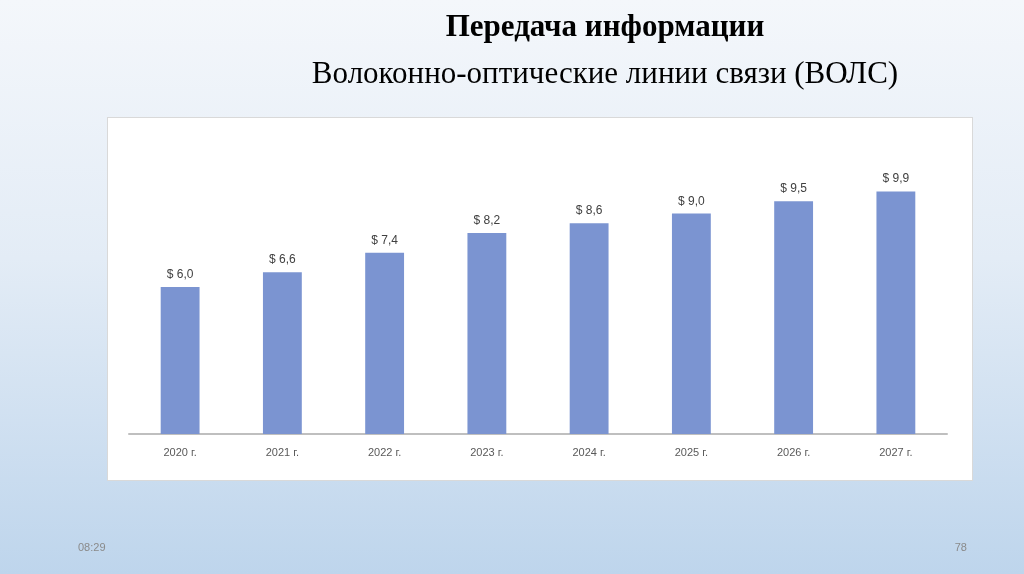 The image size is (1024, 574). Describe the element at coordinates (384, 451) in the screenshot. I see `x-tick-label: 2022 г.` at that location.